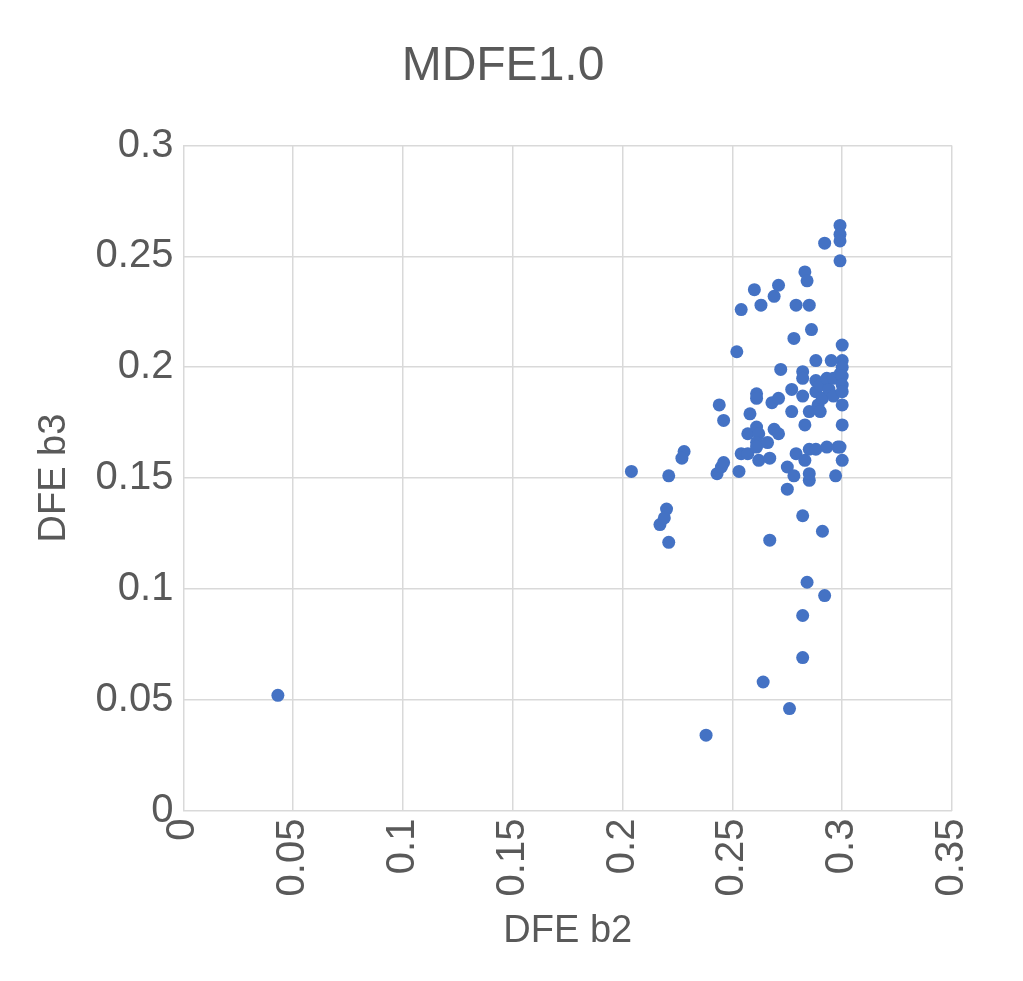 This screenshot has height=981, width=1023. What do you see at coordinates (839, 846) in the screenshot?
I see `x-tick-label: 0.3` at bounding box center [839, 846].